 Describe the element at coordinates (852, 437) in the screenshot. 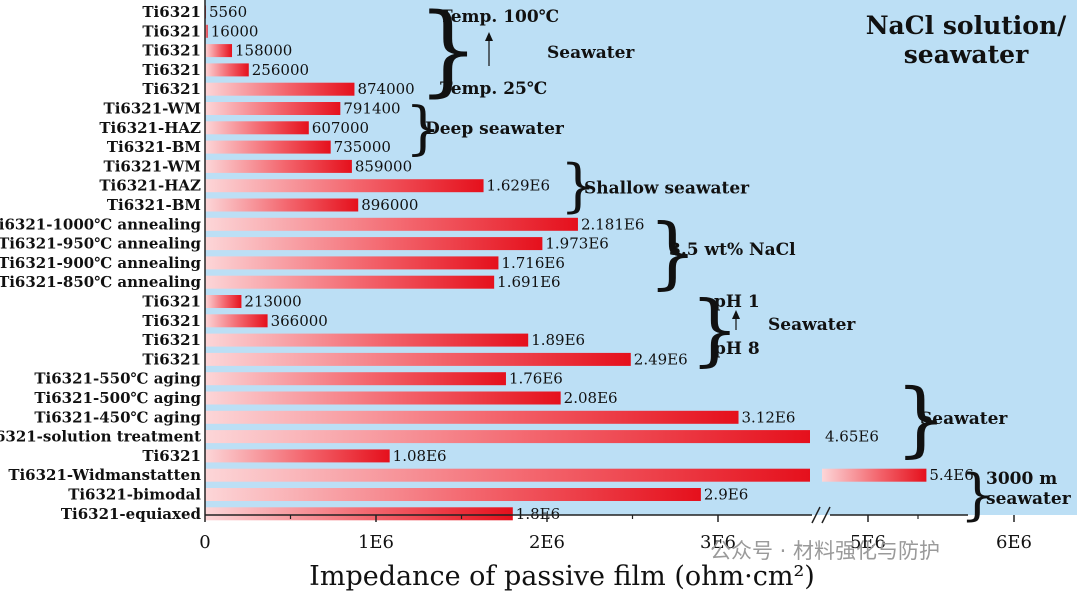

I see `value-label: 4.65E6` at that location.